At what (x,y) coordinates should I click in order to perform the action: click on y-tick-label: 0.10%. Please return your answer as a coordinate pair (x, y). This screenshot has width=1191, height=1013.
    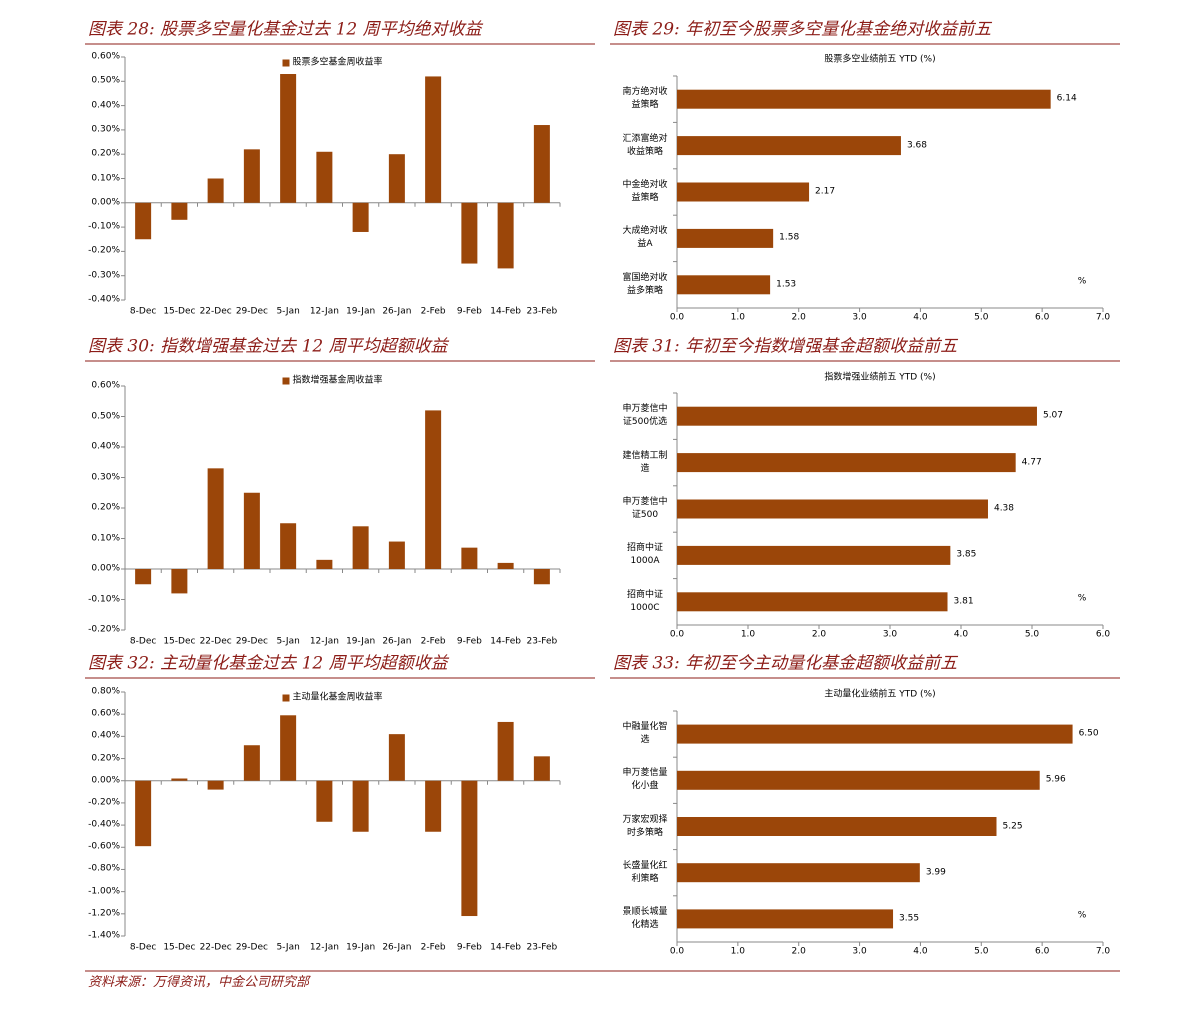
    Looking at the image, I should click on (105, 178).